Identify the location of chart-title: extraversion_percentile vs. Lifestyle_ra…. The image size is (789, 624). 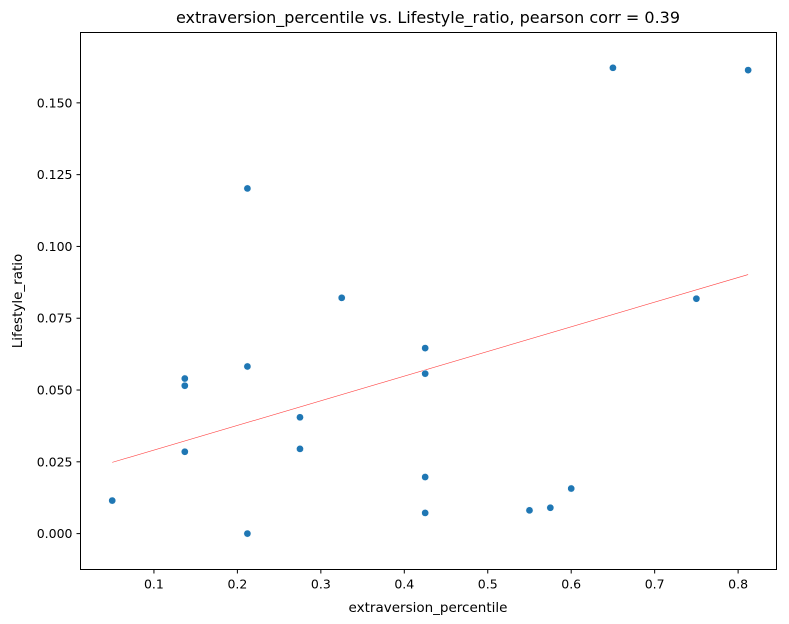
(428, 18).